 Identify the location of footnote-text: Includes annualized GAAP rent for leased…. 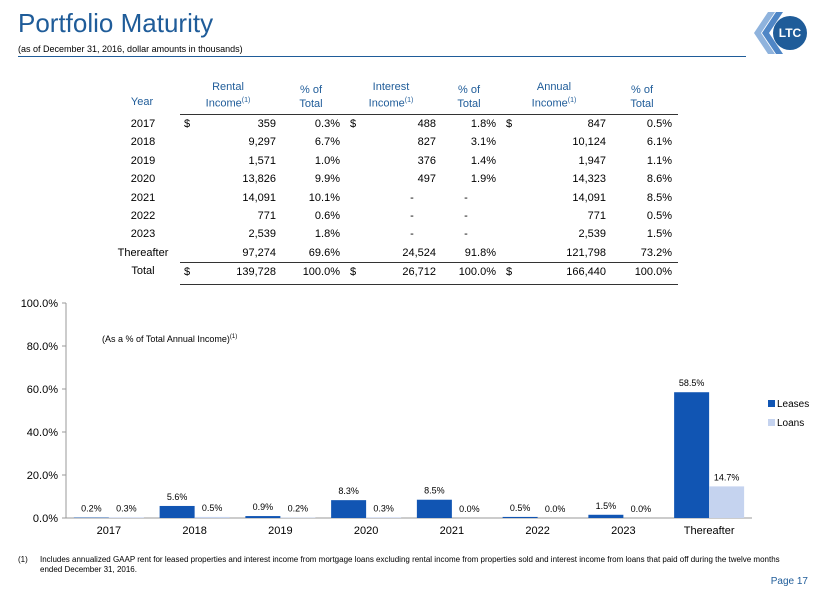
(410, 564).